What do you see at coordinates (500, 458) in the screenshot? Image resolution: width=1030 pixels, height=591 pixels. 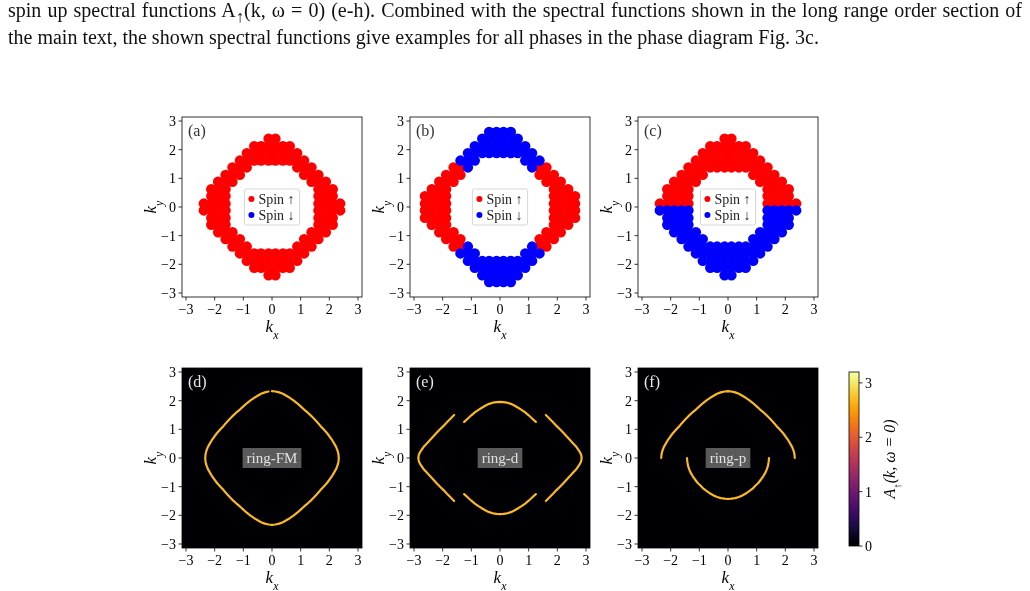 I see `annotation: ring-d` at bounding box center [500, 458].